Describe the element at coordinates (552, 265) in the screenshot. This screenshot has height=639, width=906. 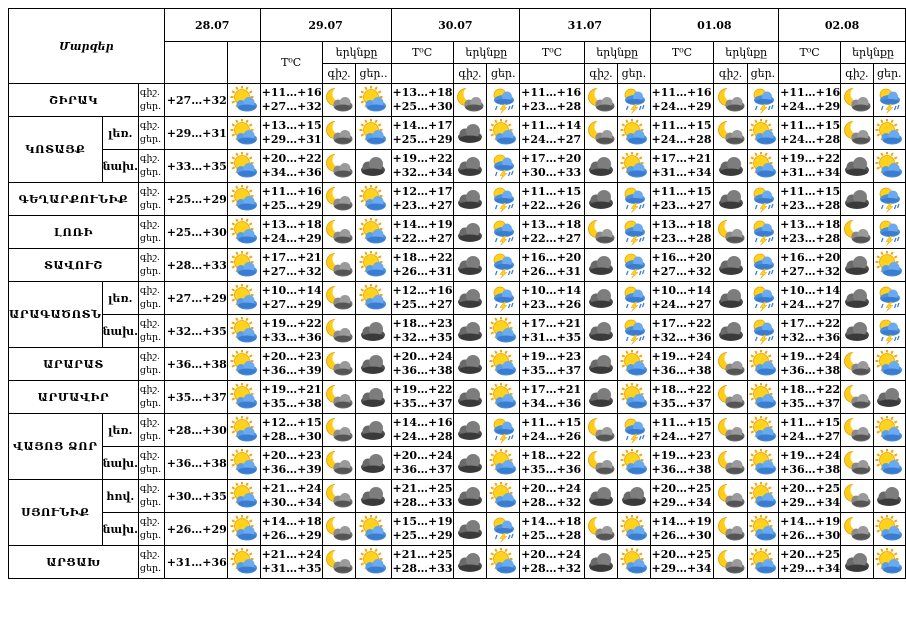
I see `day-temp-cell: +16…+20 +26…+31` at that location.